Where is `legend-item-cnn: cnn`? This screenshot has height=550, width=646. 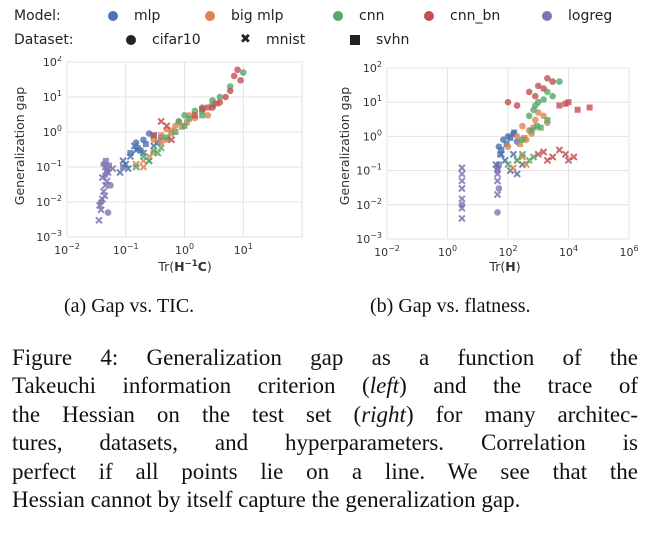
legend-item-cnn: cnn is located at coordinates (358, 16).